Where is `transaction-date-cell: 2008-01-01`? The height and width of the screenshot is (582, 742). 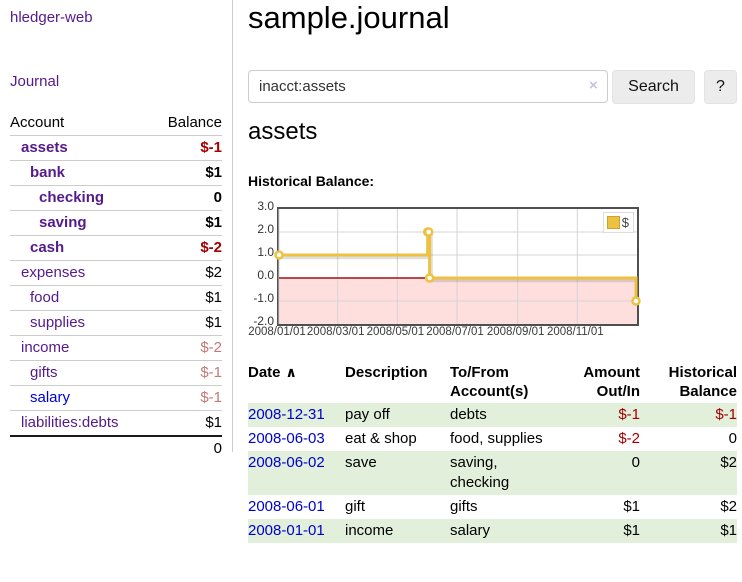
transaction-date-cell: 2008-01-01 is located at coordinates (296, 531).